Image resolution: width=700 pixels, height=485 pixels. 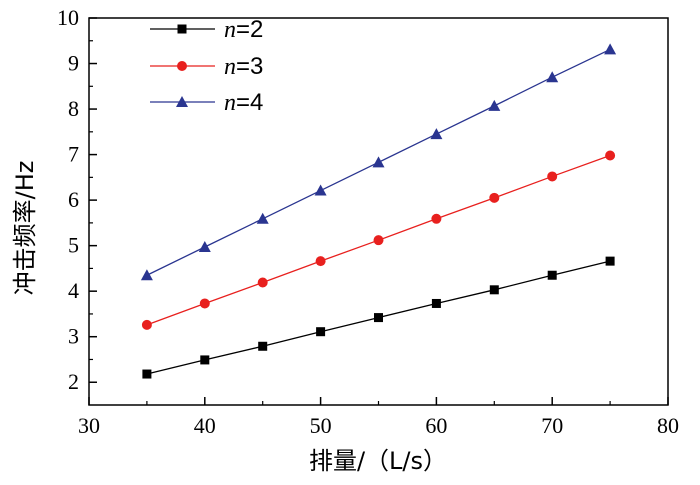 I want to click on x-tick-label: 80, so click(x=668, y=425).